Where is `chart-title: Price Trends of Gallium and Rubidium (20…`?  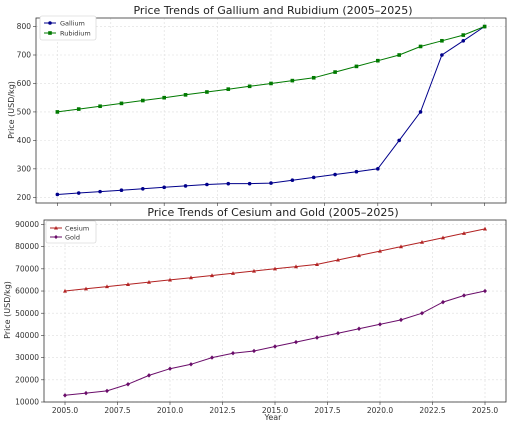
chart-title: Price Trends of Gallium and Rubidium (20… is located at coordinates (272, 10).